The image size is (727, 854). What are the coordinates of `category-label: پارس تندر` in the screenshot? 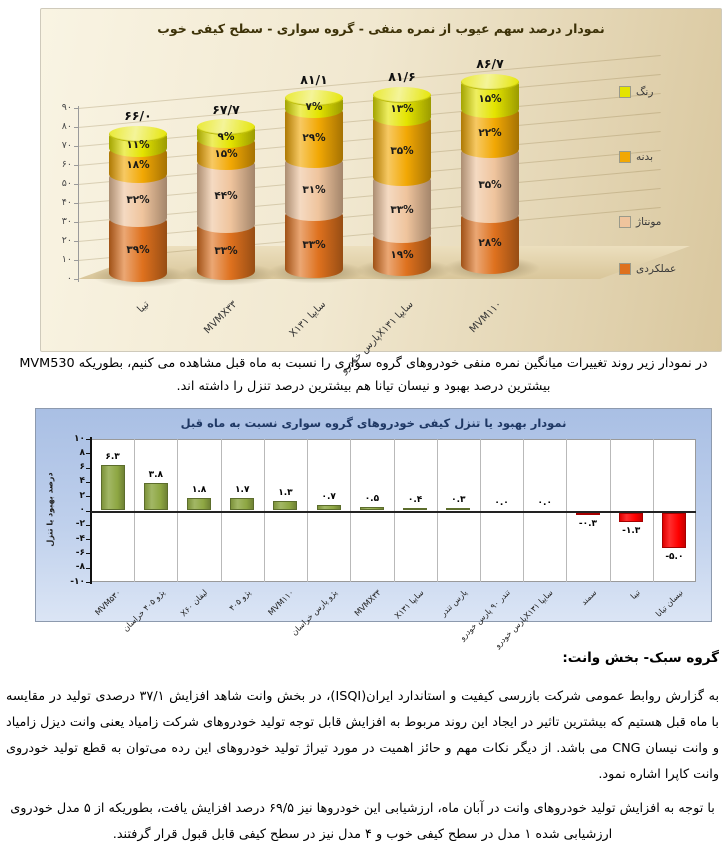 It's located at (453, 603).